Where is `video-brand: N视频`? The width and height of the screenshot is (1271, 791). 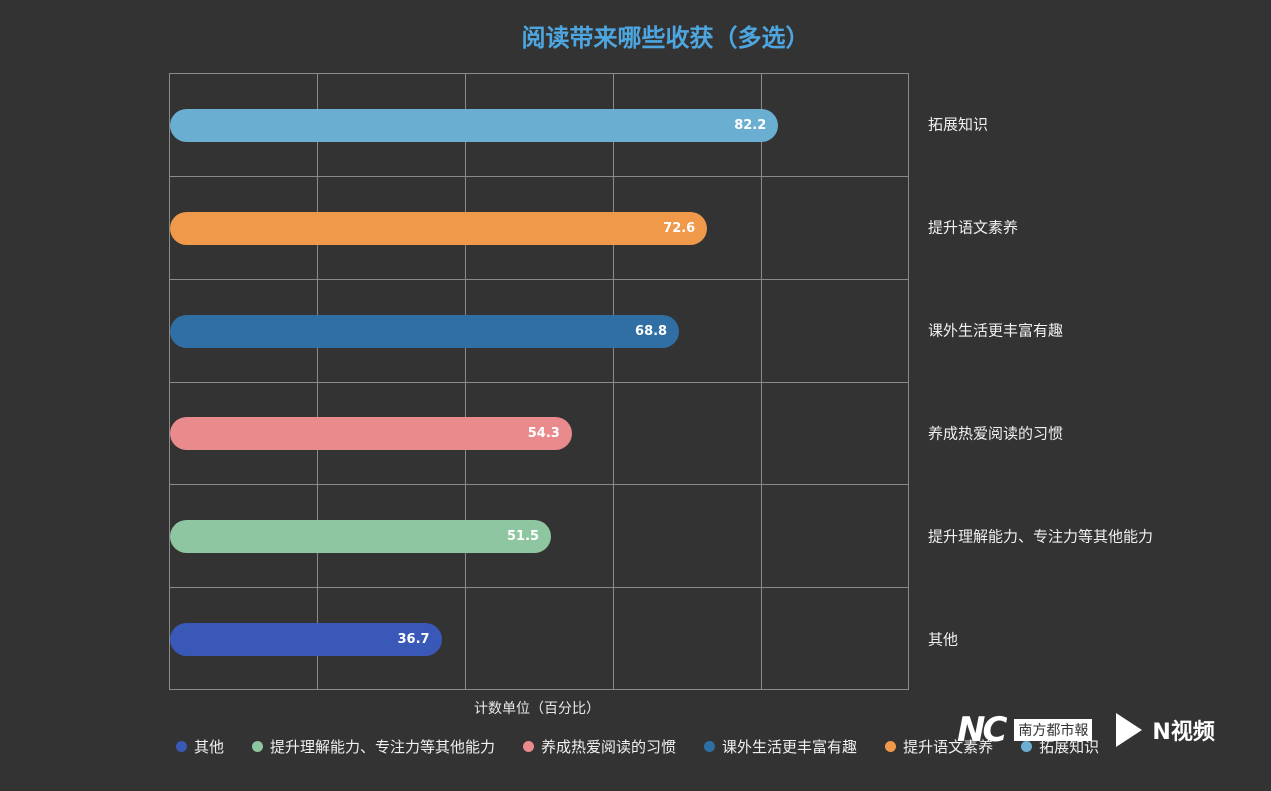
video-brand: N视频 is located at coordinates (1183, 732).